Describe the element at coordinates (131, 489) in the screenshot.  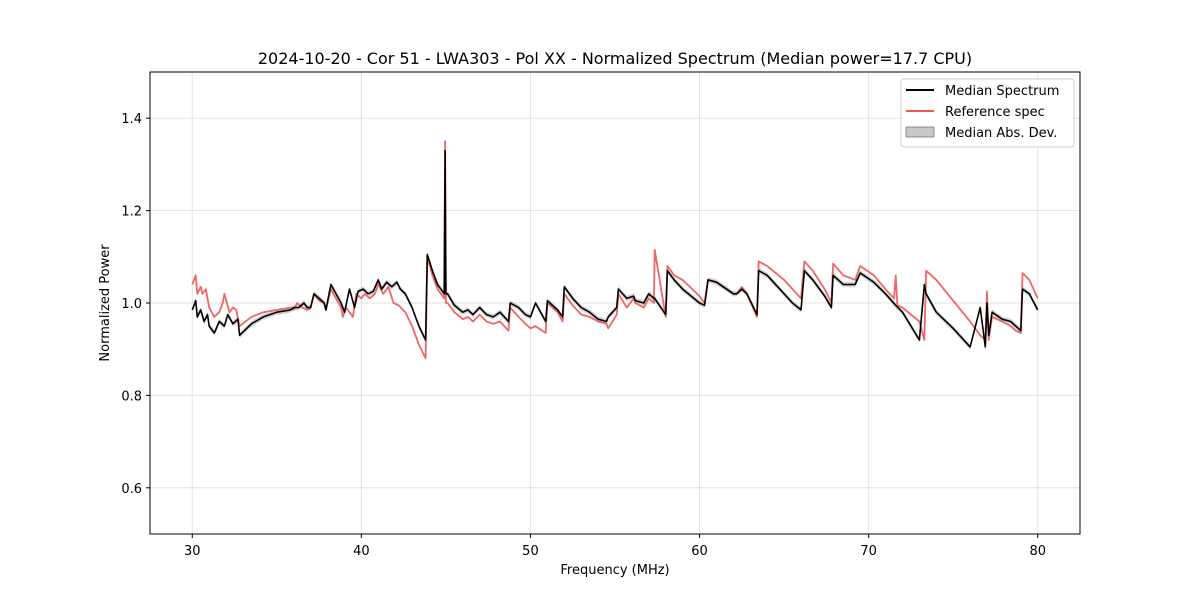
I see `y-tick-label: 0.6` at that location.